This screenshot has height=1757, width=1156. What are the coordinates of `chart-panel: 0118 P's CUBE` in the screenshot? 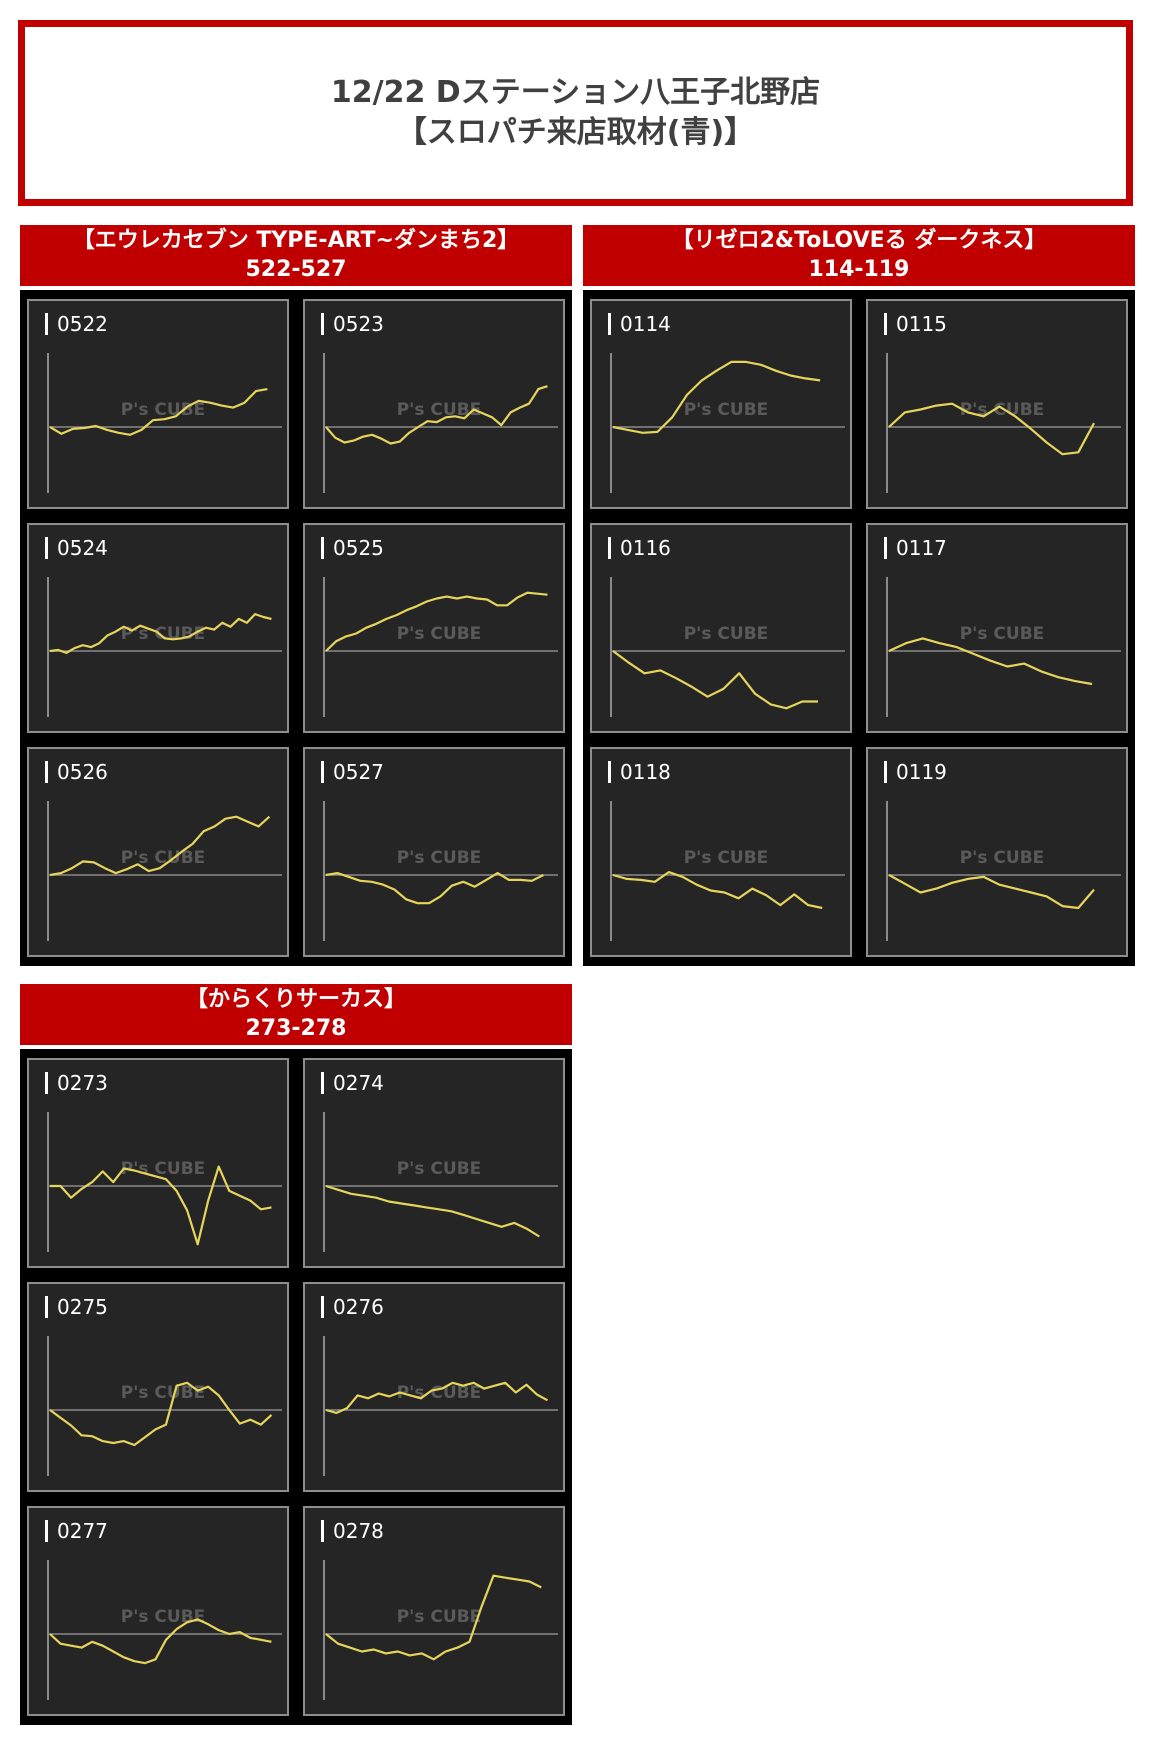 It's located at (721, 852).